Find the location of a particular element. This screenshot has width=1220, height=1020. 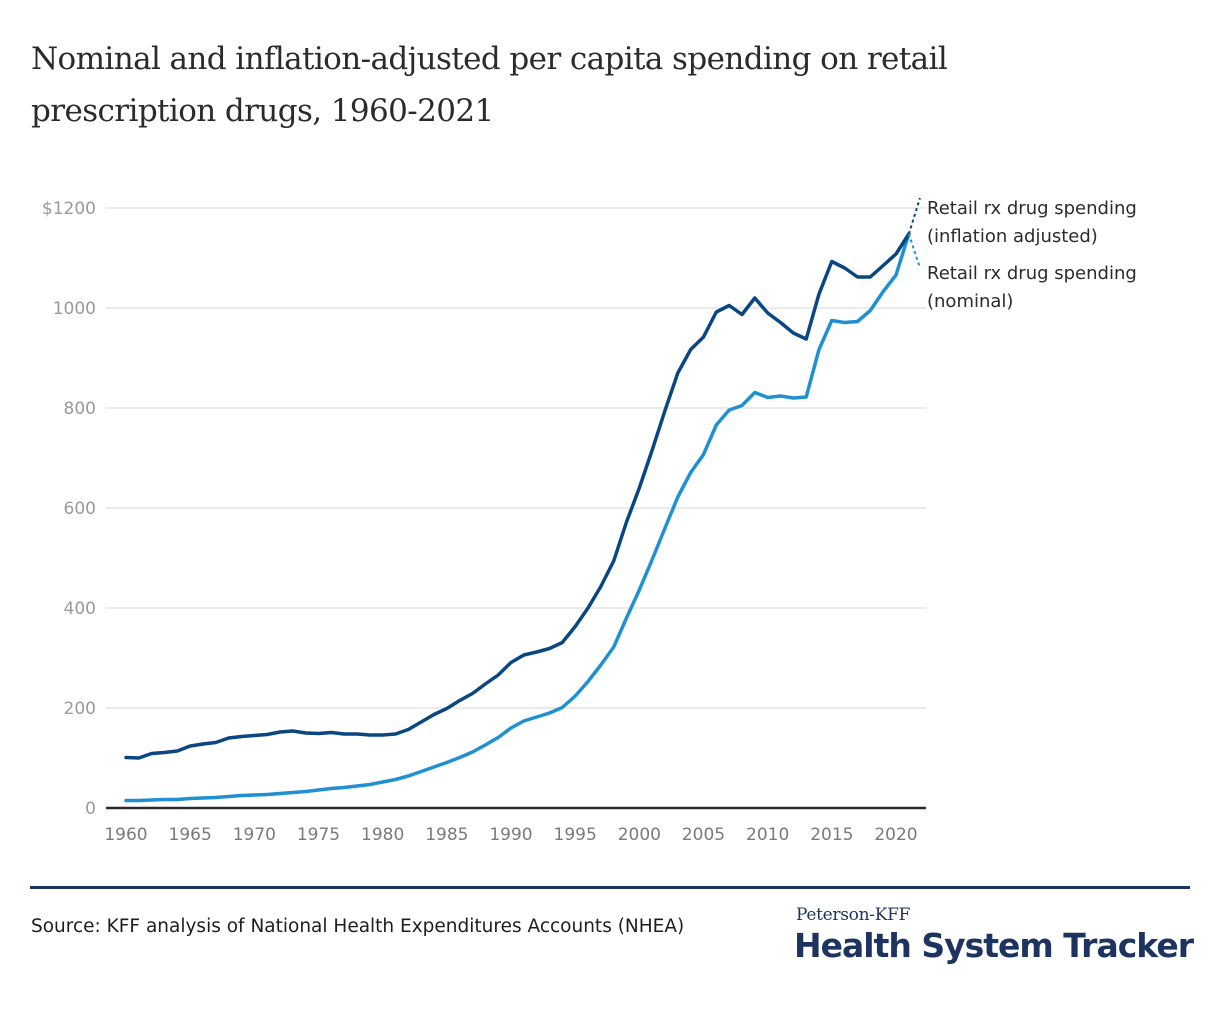

legend-label-inflation-adjusted: Retail rx drug spending is located at coordinates (1032, 208).